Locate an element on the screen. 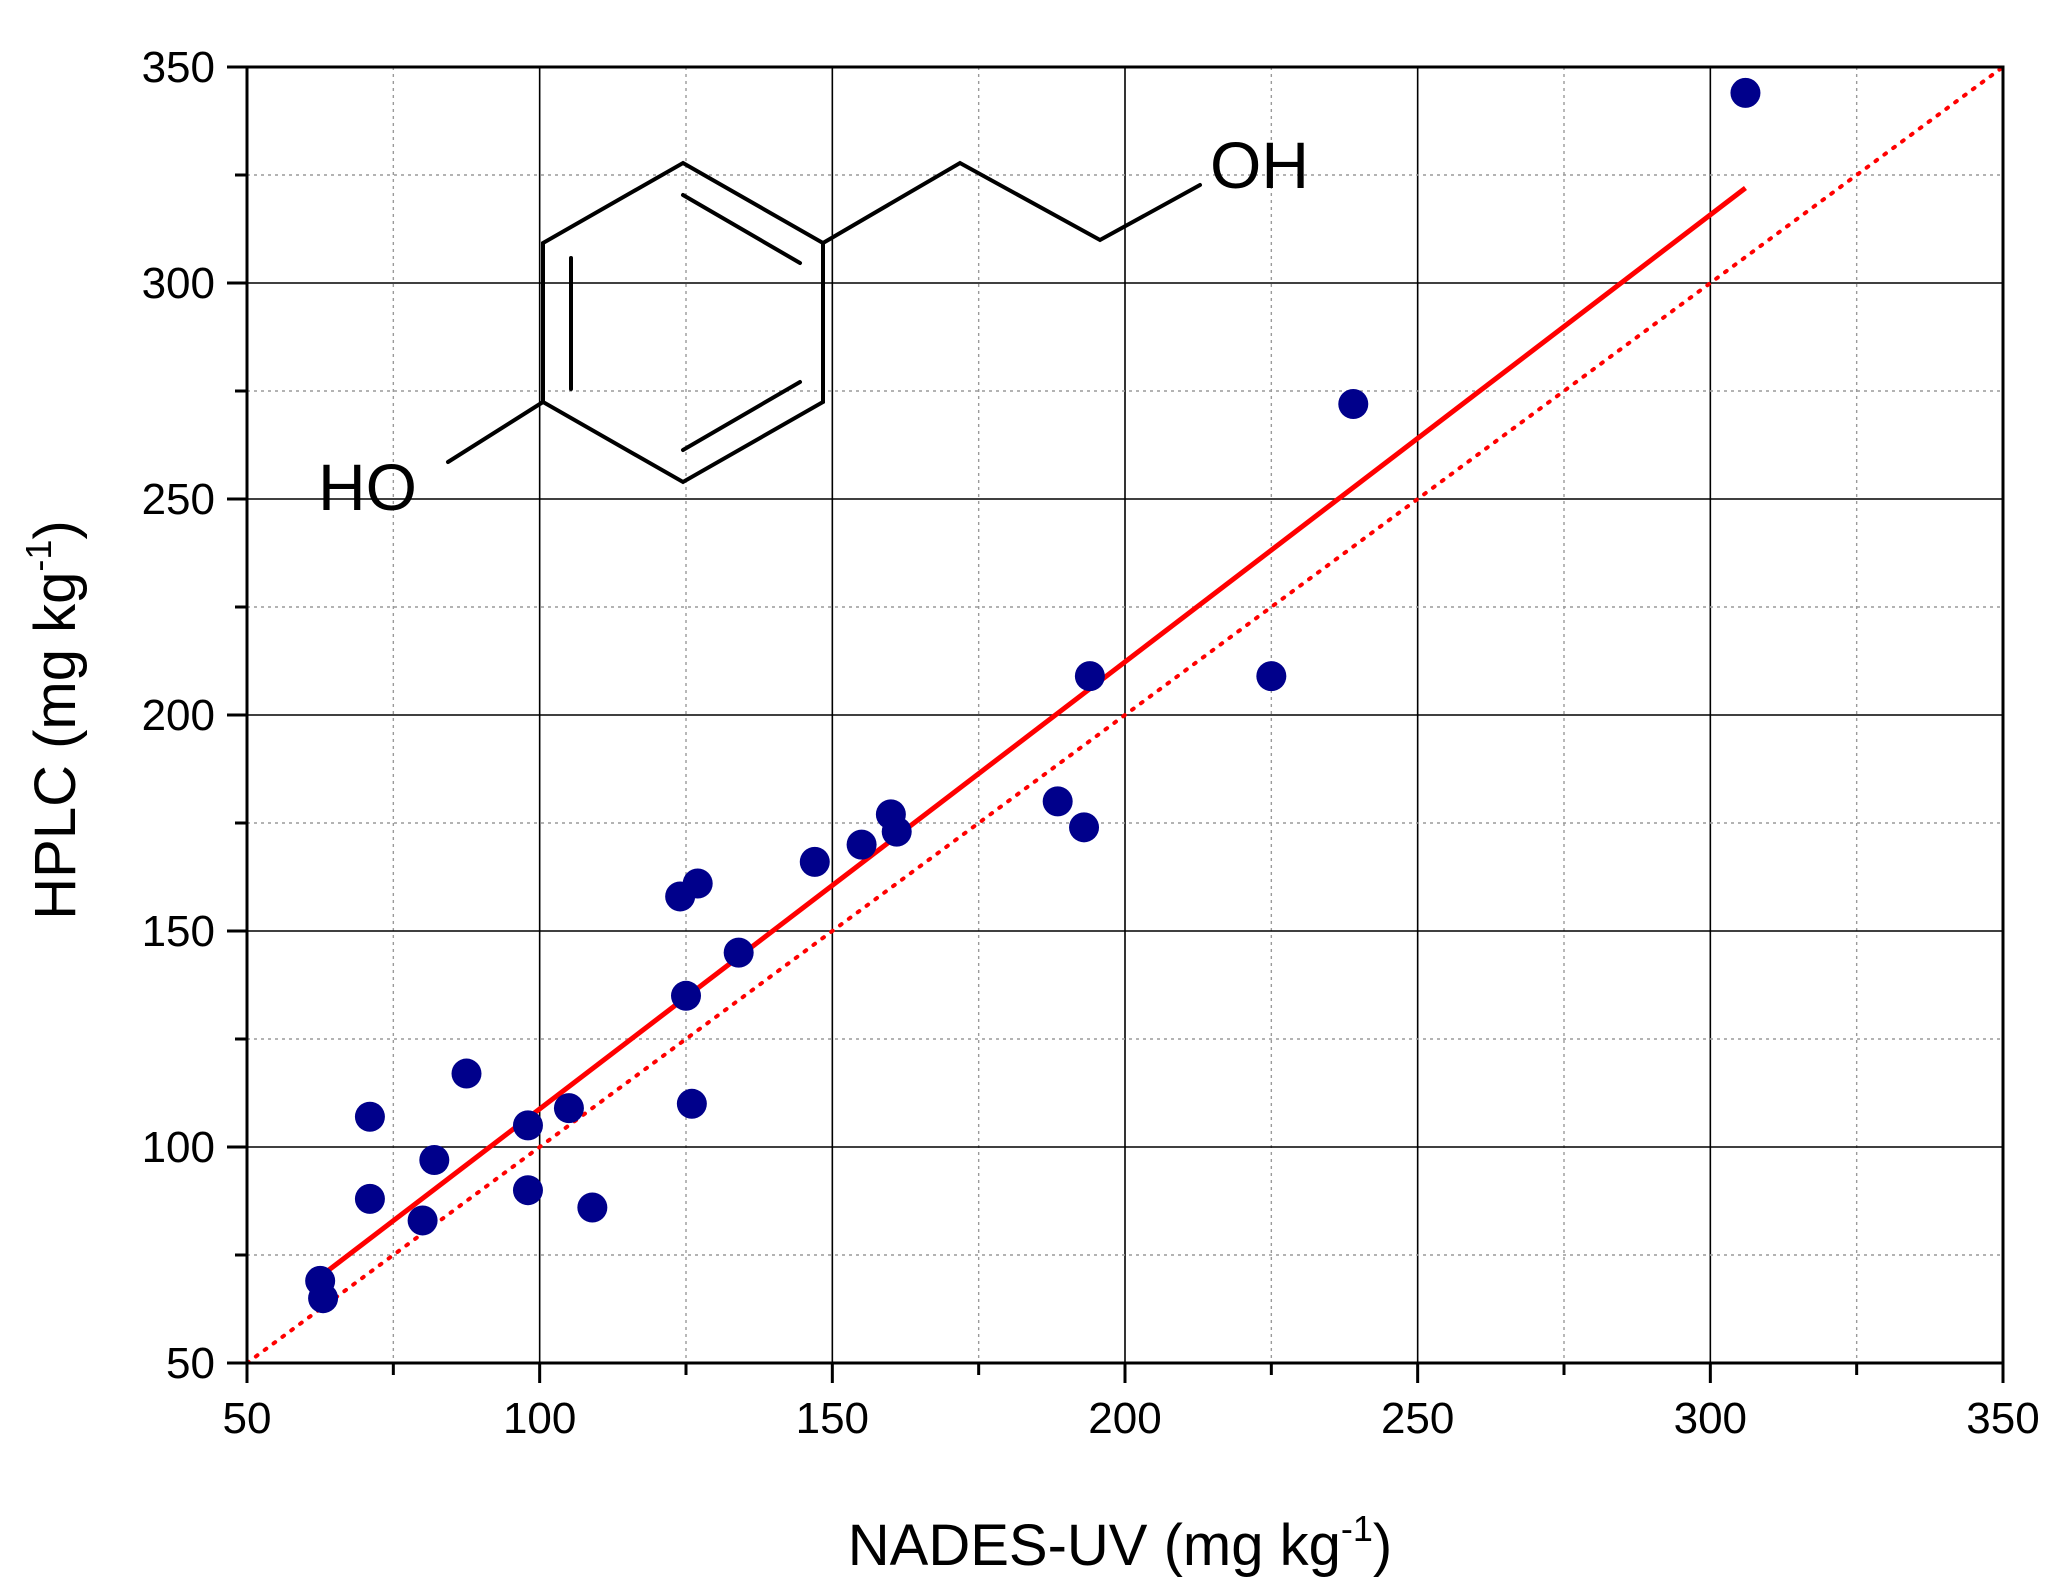  y-tick-label: 50 is located at coordinates (190, 1363).